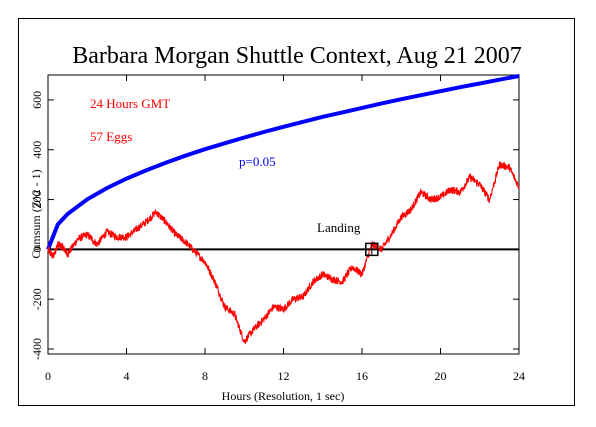  What do you see at coordinates (48, 376) in the screenshot?
I see `x-tick-label: 0` at bounding box center [48, 376].